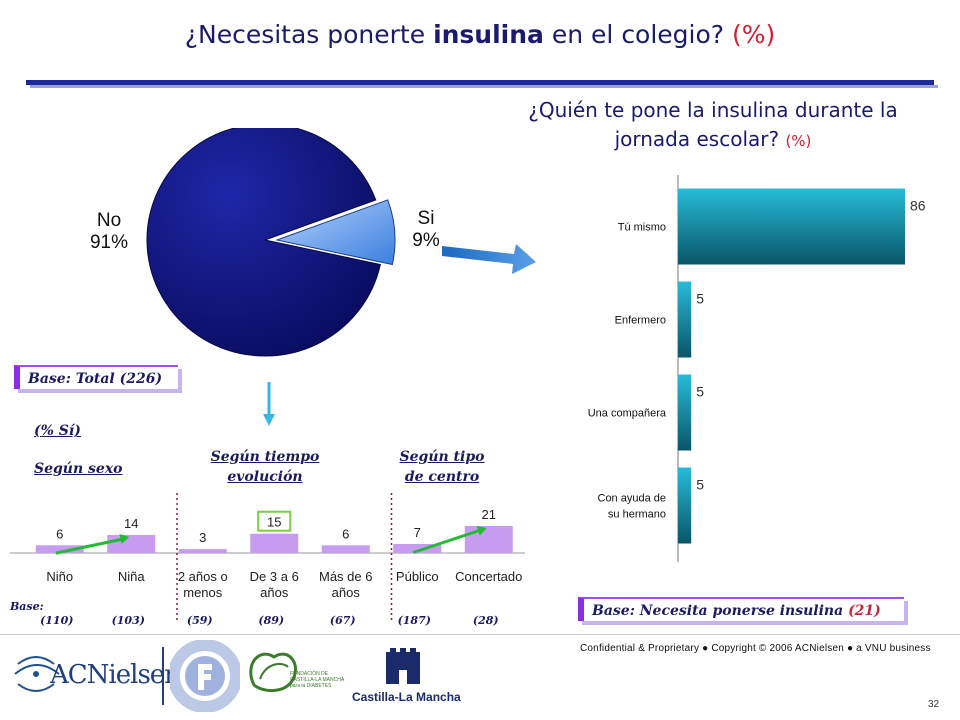 This screenshot has height=720, width=960. I want to click on hbar-category-label: Enfermero, so click(640, 321).